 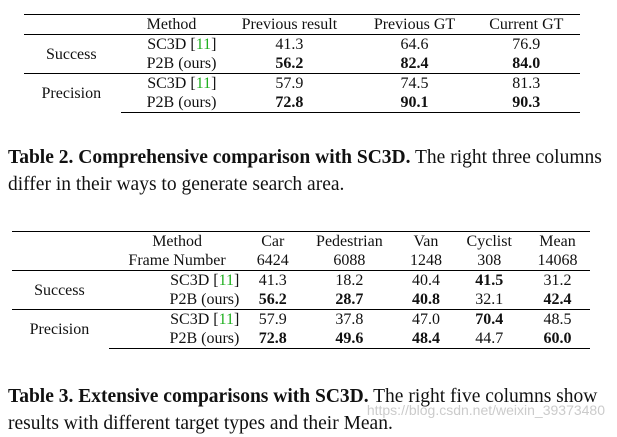 What do you see at coordinates (425, 299) in the screenshot?
I see `value-cell: 40.8` at bounding box center [425, 299].